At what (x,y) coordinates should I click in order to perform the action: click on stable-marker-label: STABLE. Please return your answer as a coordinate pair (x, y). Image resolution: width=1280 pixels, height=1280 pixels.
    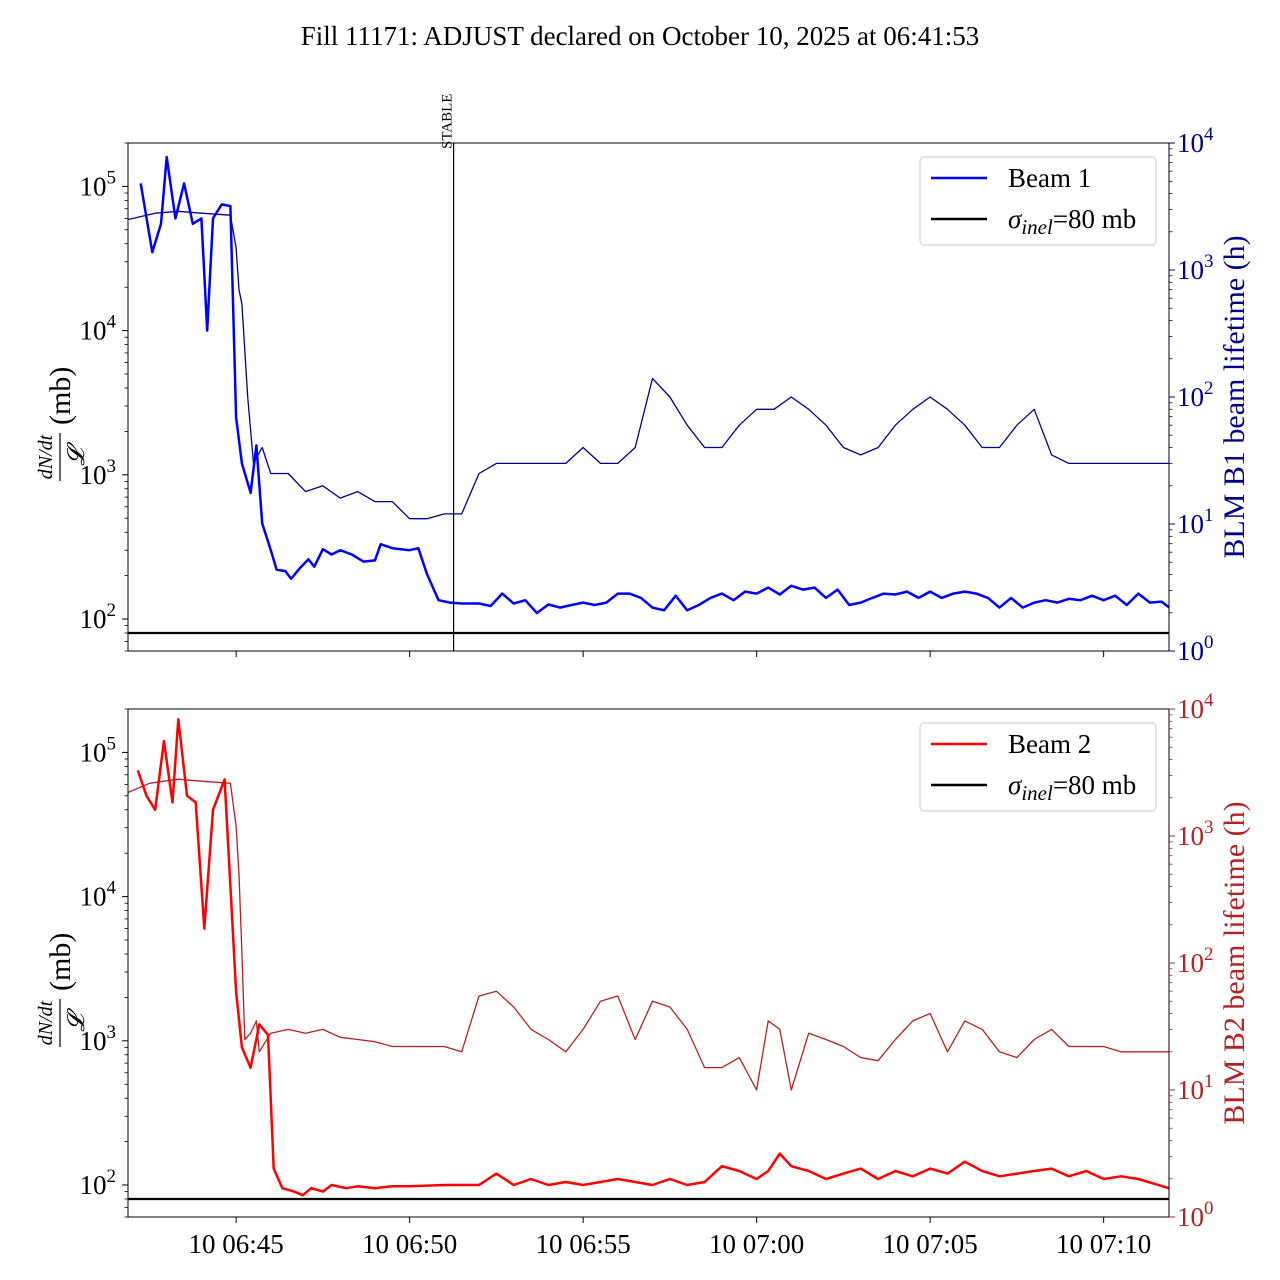
    Looking at the image, I should click on (448, 121).